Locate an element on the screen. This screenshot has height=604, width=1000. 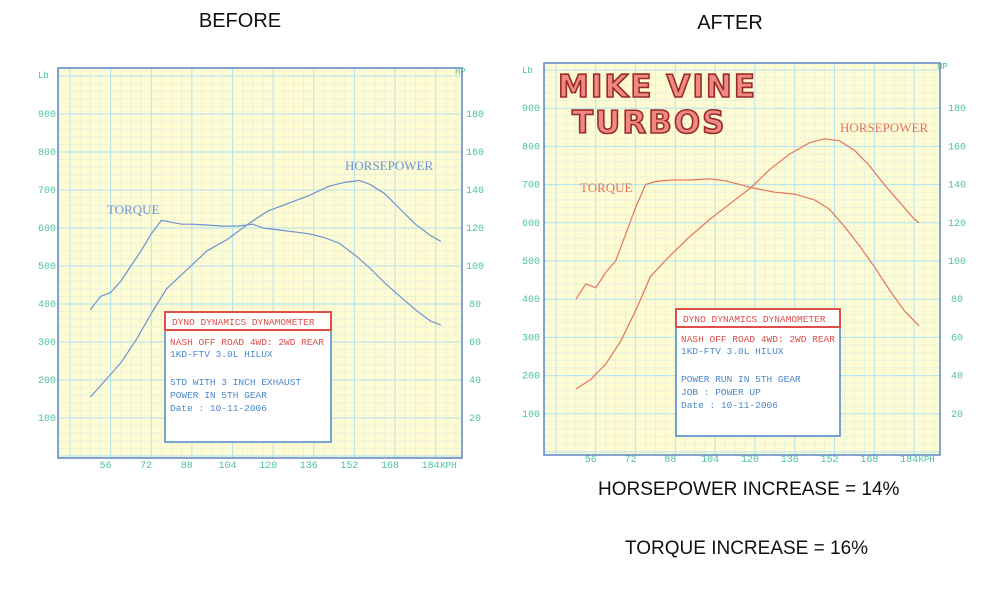
after-ytick-right: 80 is located at coordinates (957, 300).